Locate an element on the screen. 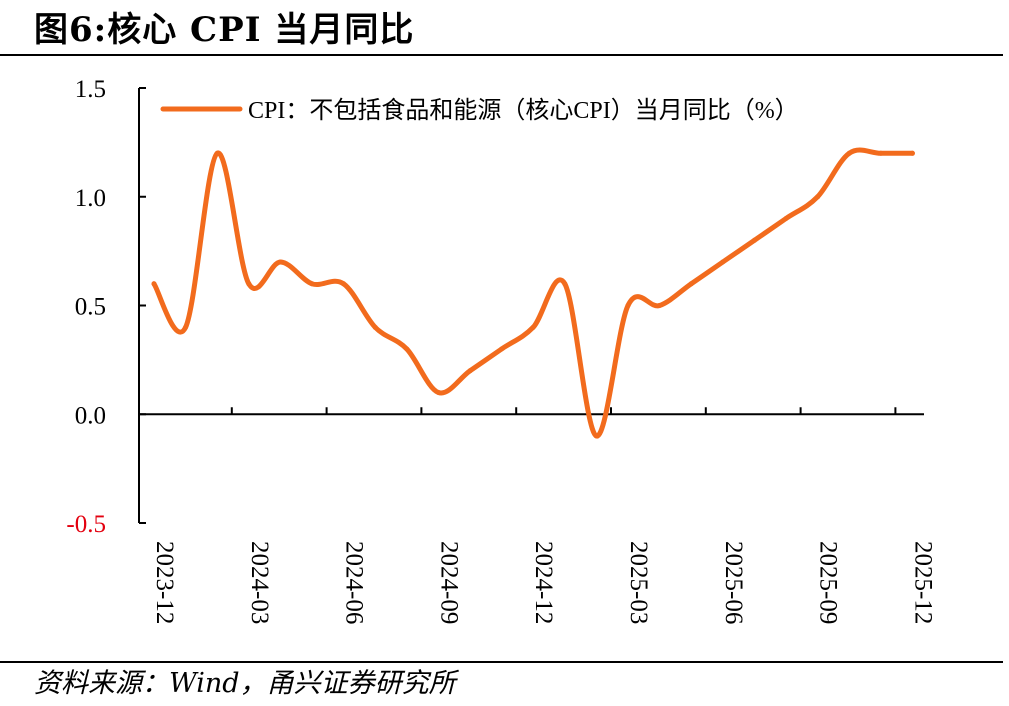 The width and height of the screenshot is (1009, 706). x-tick-label: 2025-09 is located at coordinates (828, 582).